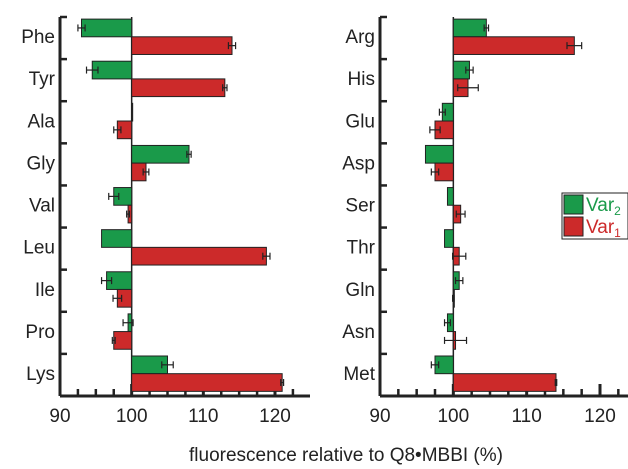  What do you see at coordinates (573, 226) in the screenshot?
I see `legend-swatch-var1` at bounding box center [573, 226].